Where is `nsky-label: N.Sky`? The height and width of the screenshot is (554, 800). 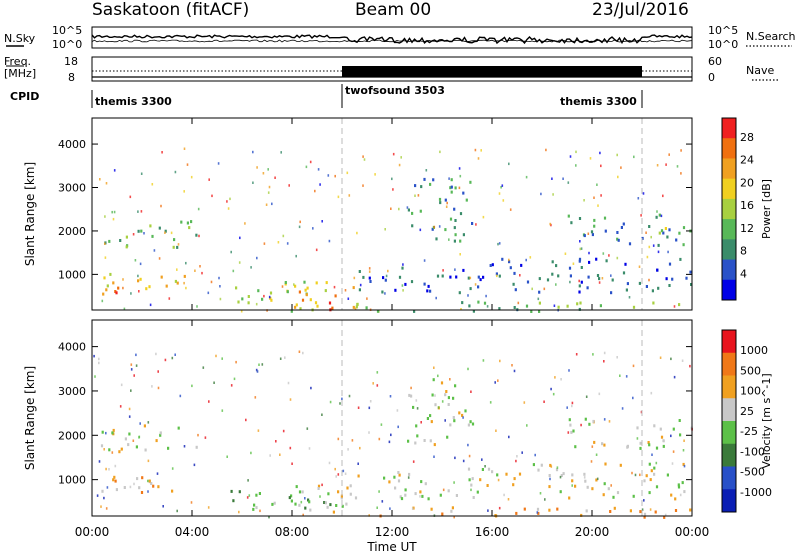 nsky-label: N.Sky is located at coordinates (20, 38).